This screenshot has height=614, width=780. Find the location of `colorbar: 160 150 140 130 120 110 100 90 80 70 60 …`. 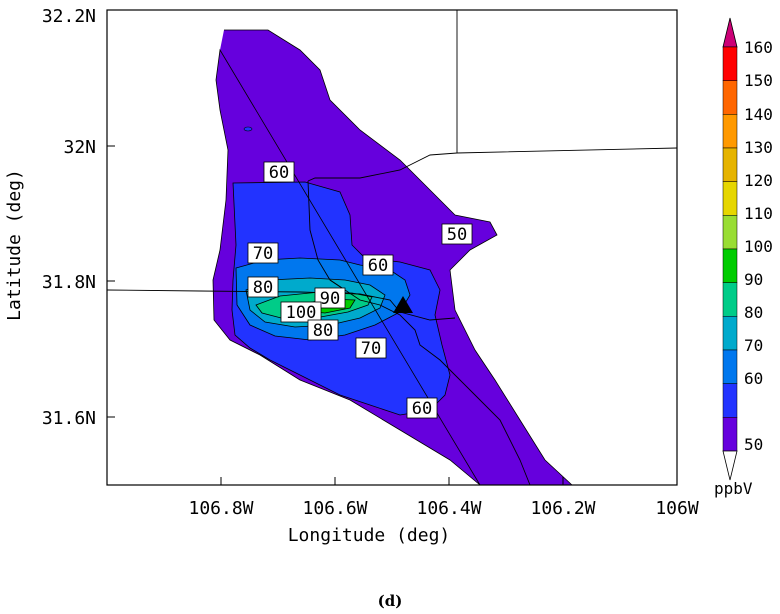

colorbar: 160 150 140 130 120 110 100 90 80 70 60 … is located at coordinates (743, 257).